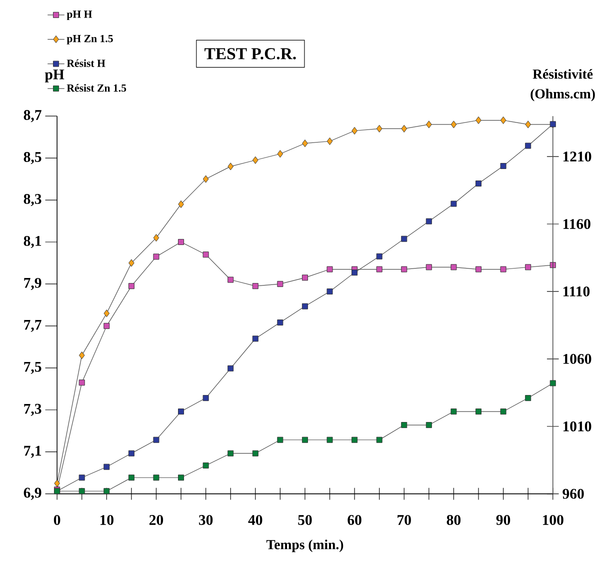  What do you see at coordinates (305, 545) in the screenshot?
I see `x-axis-title: Temps (min.)` at bounding box center [305, 545].